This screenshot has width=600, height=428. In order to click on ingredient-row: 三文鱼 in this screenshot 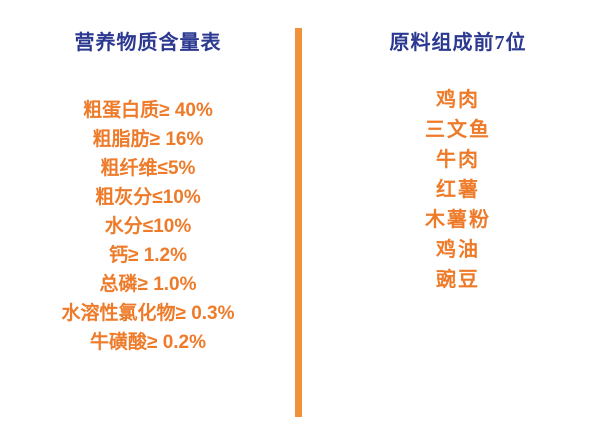, I will do `click(458, 130)`.